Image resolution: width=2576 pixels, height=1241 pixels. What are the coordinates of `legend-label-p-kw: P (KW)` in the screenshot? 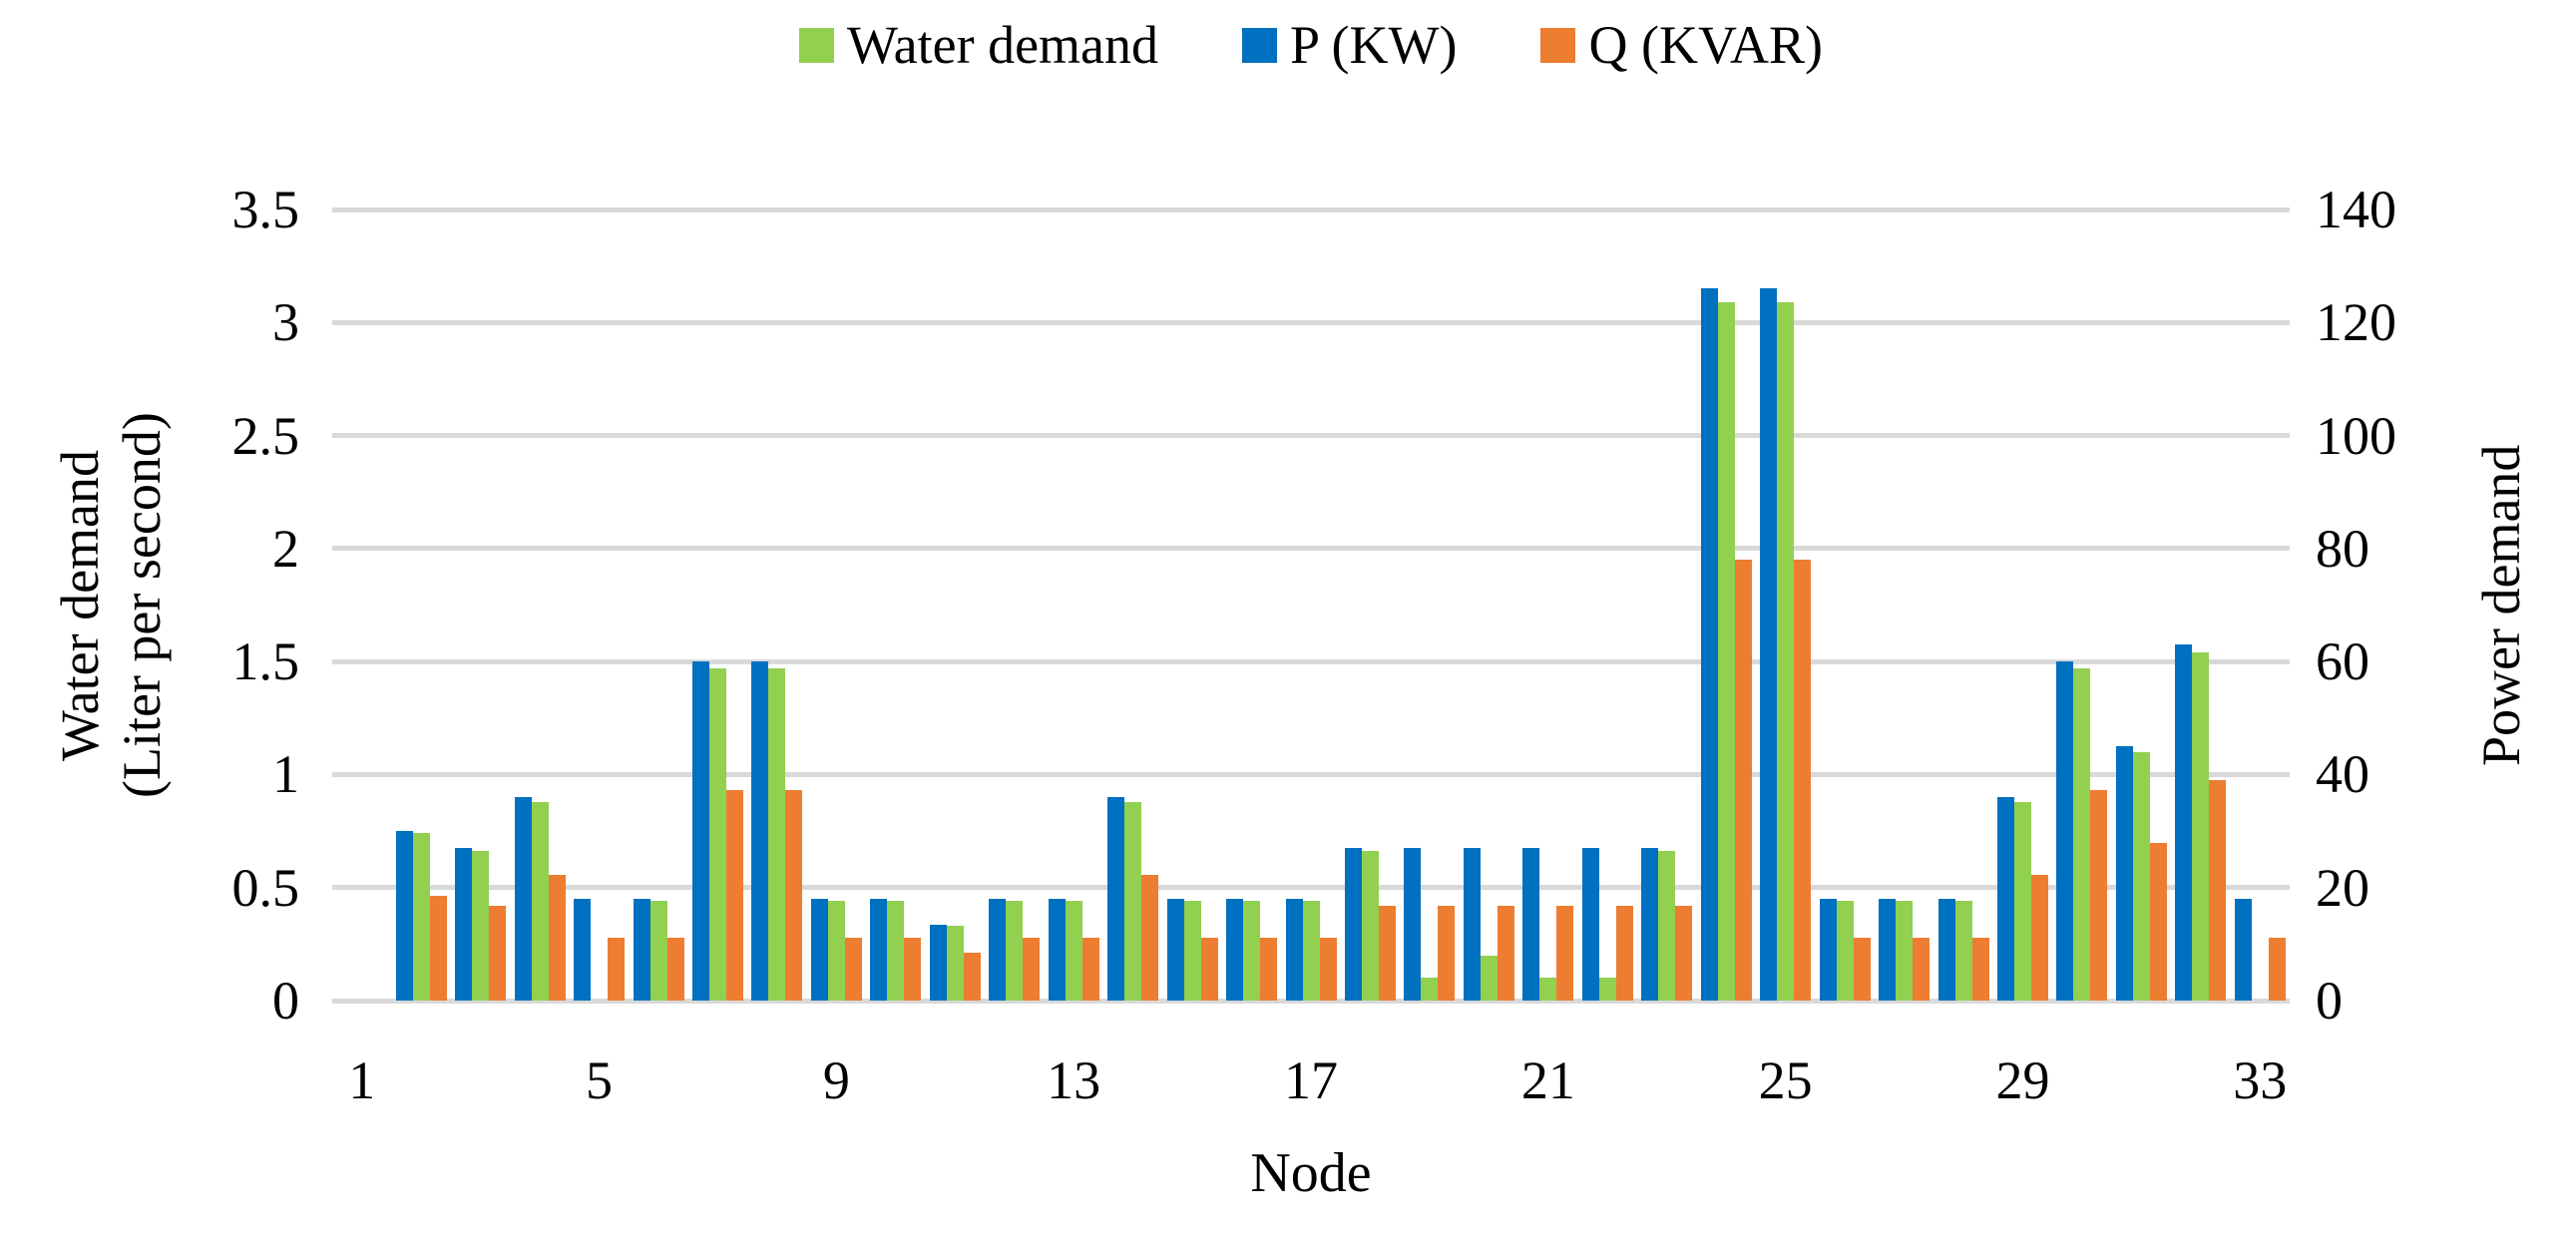 It's located at (1374, 45).